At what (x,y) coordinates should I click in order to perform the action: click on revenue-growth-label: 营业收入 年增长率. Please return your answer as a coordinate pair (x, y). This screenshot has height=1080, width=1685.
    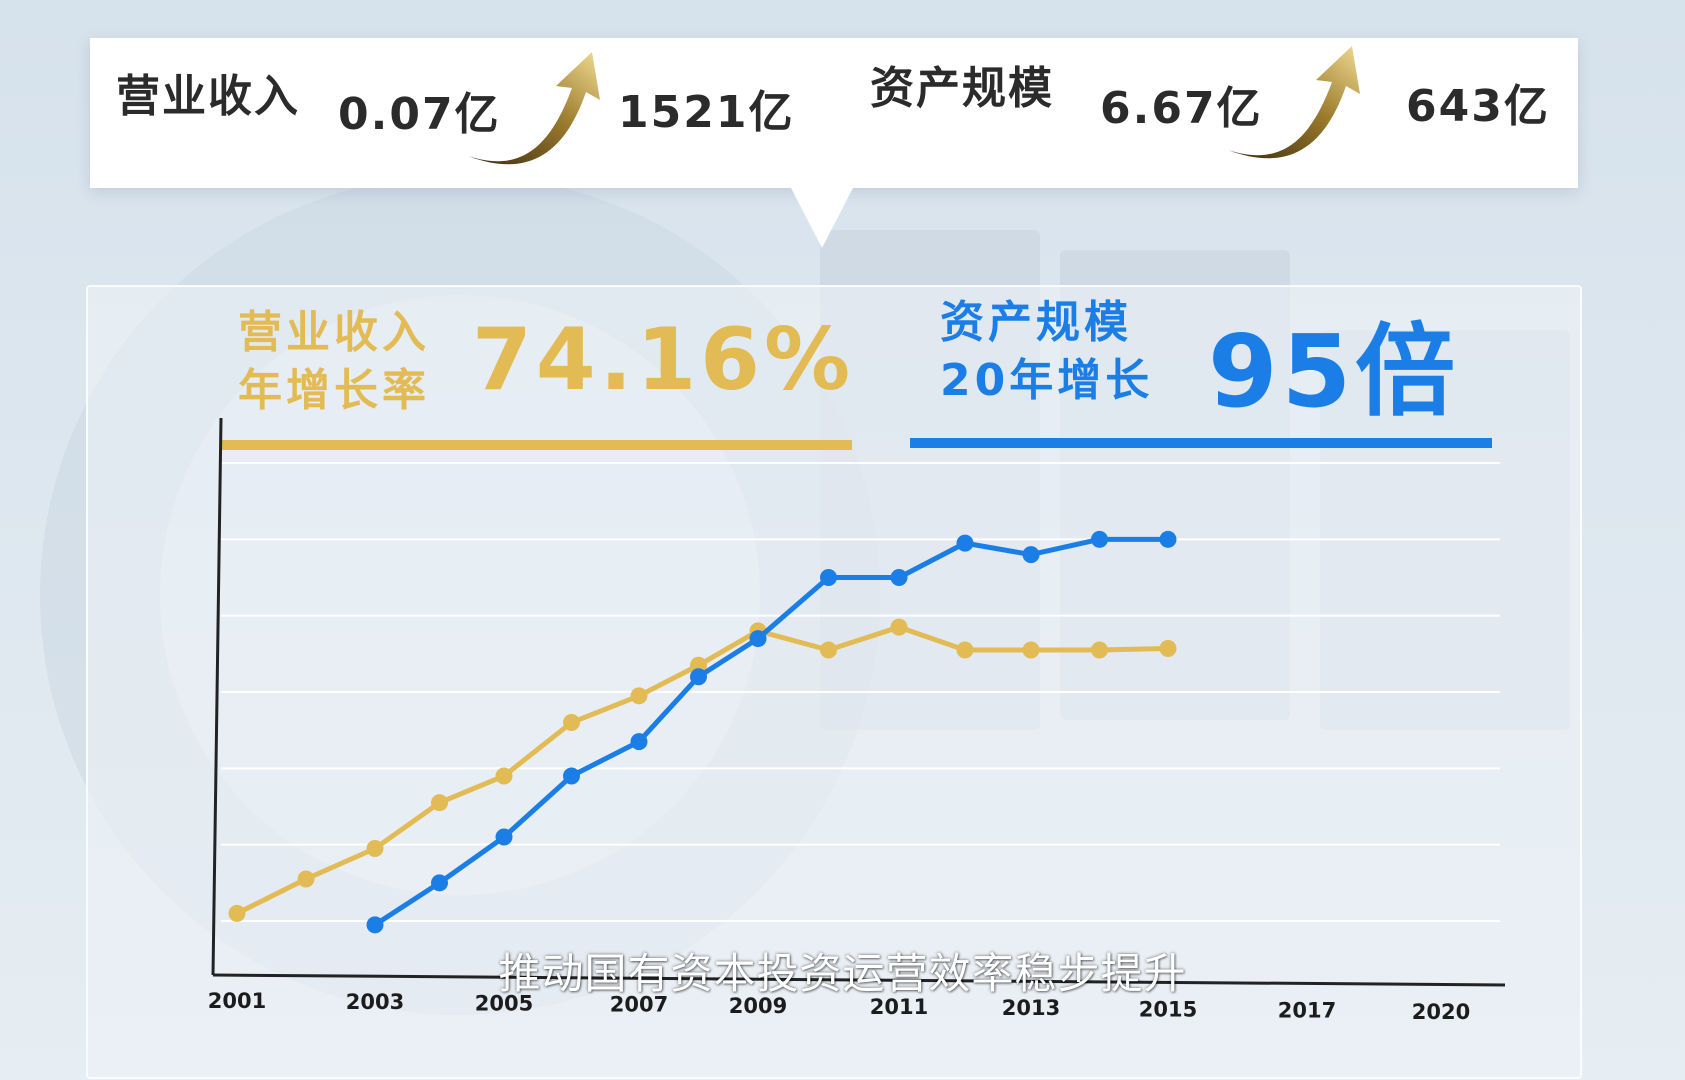
    Looking at the image, I should click on (334, 362).